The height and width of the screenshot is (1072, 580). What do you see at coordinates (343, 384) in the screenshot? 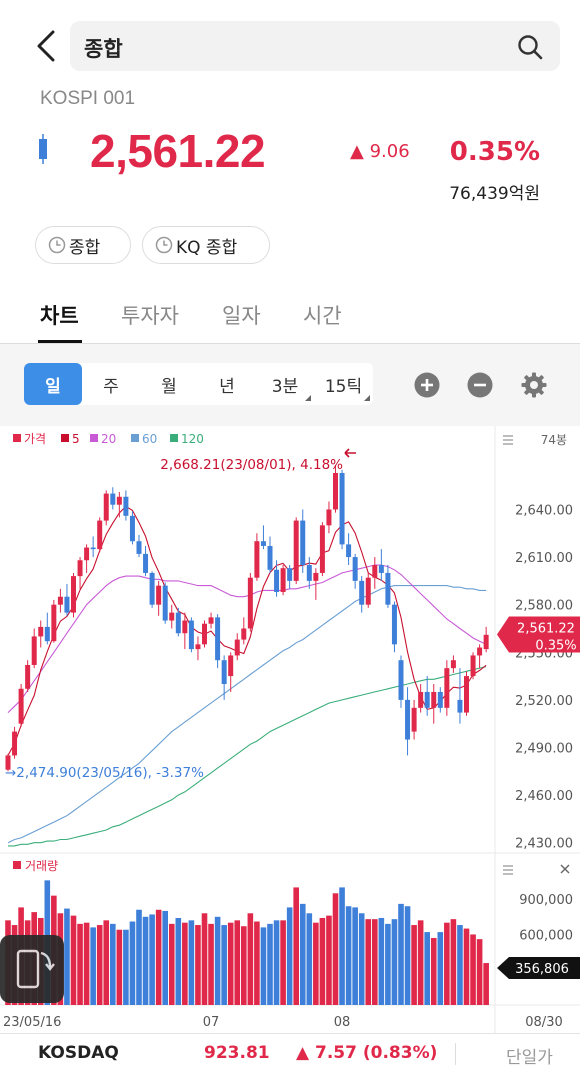
I see `period-15tick: 15틱` at bounding box center [343, 384].